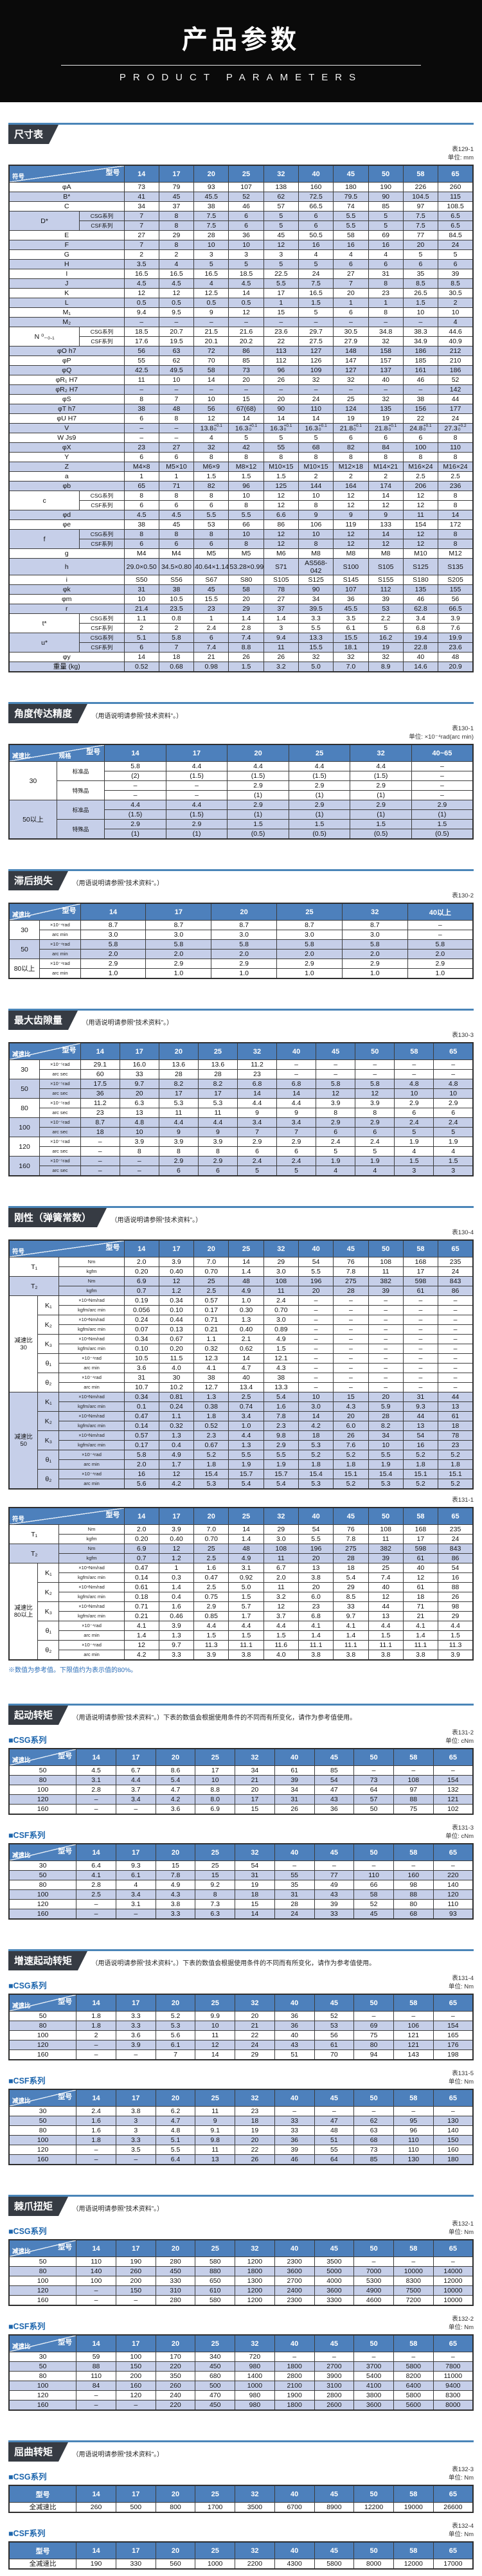 This screenshot has height=2576, width=482. What do you see at coordinates (92, 1529) in the screenshot?
I see `table-cell: Nm` at bounding box center [92, 1529].